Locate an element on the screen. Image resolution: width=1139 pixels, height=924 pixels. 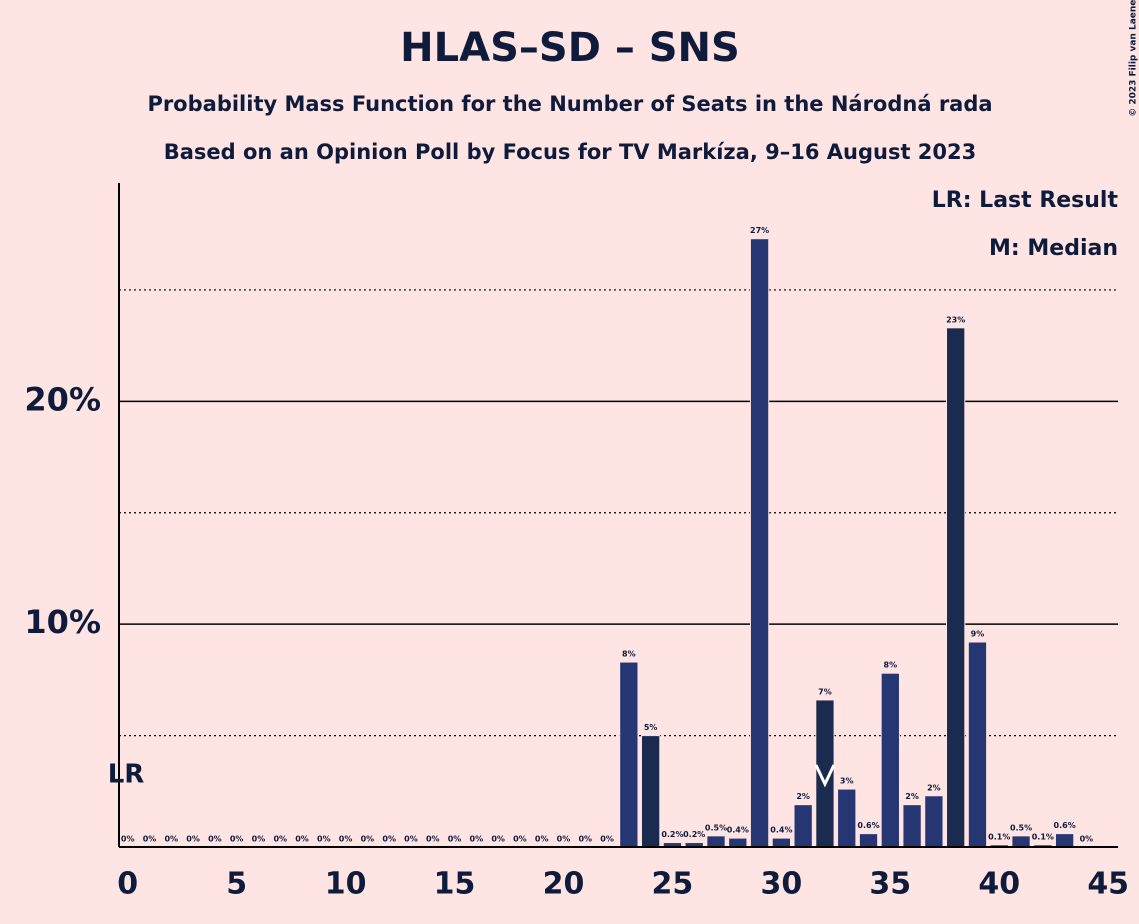
copyright: © 2023 Filip van Laenen is located at coordinates (1134, 58).